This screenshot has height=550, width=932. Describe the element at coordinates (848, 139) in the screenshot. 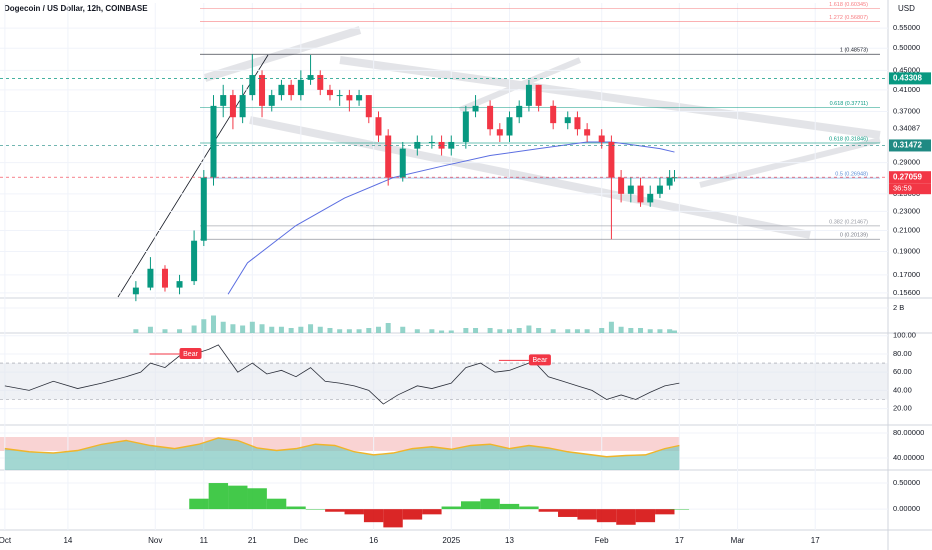

I see `fib-label: 0.618 (0.31846)` at that location.